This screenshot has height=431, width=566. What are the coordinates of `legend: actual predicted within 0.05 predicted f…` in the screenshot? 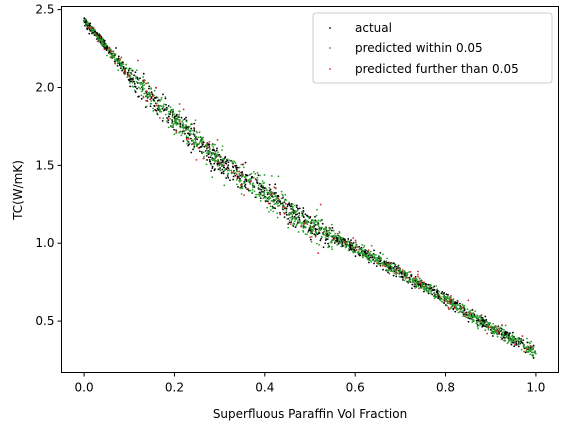 It's located at (432, 48).